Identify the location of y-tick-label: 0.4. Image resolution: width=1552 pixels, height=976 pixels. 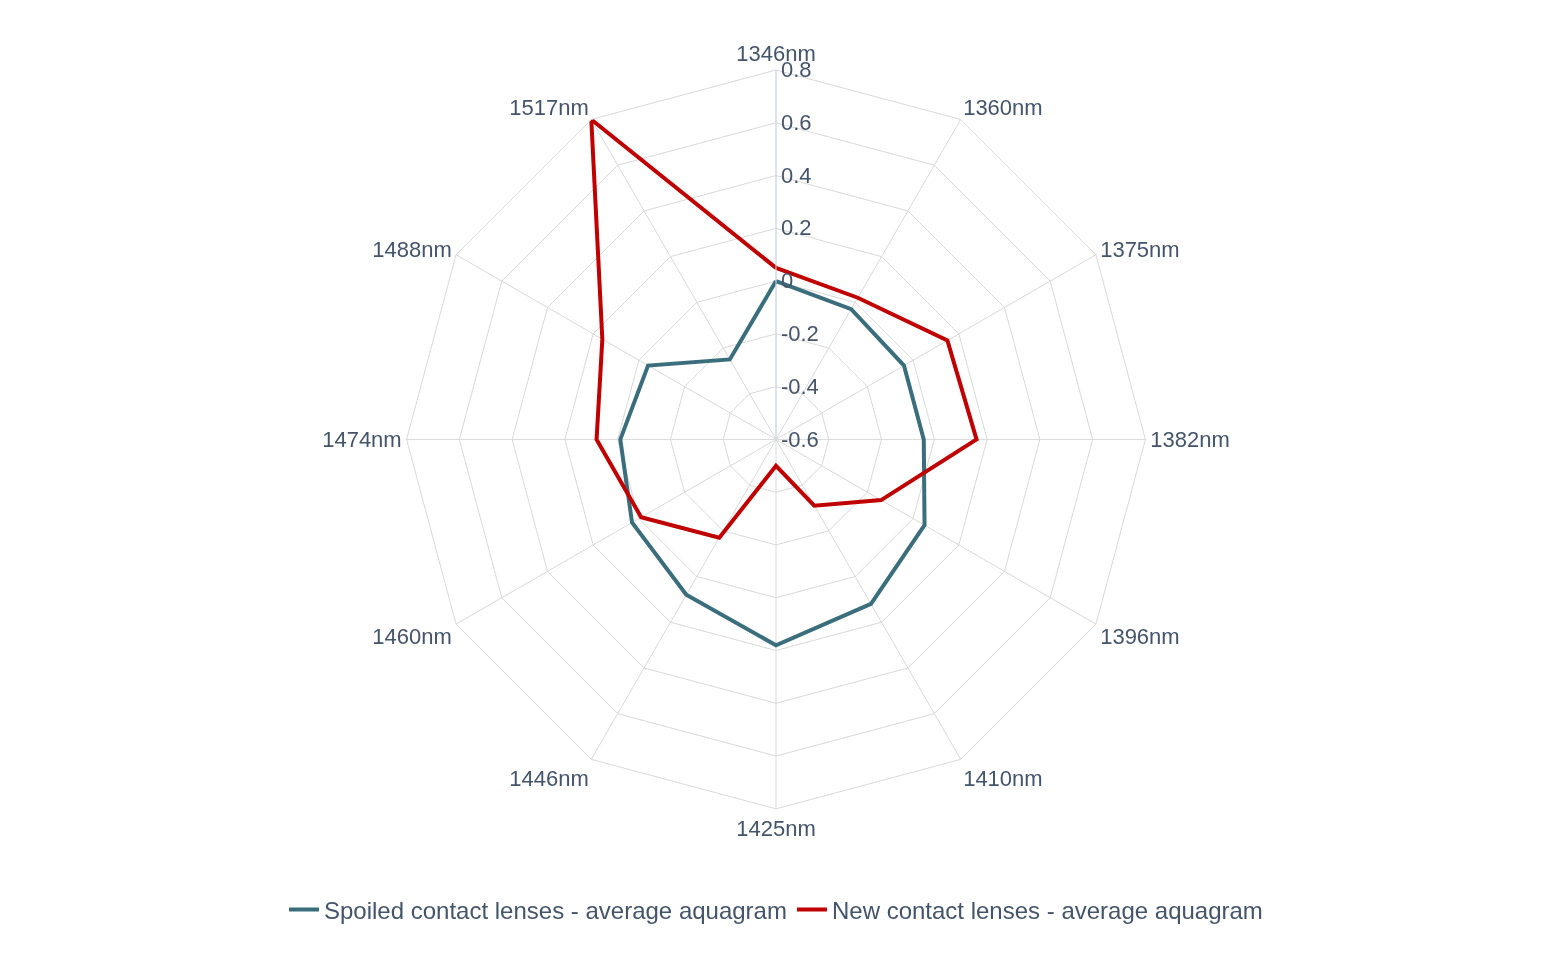
(796, 175).